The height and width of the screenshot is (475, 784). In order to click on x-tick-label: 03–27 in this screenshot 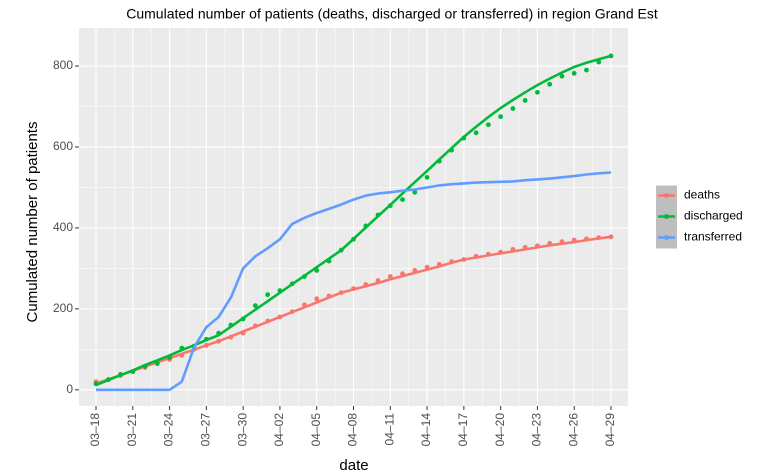, I will do `click(206, 430)`.